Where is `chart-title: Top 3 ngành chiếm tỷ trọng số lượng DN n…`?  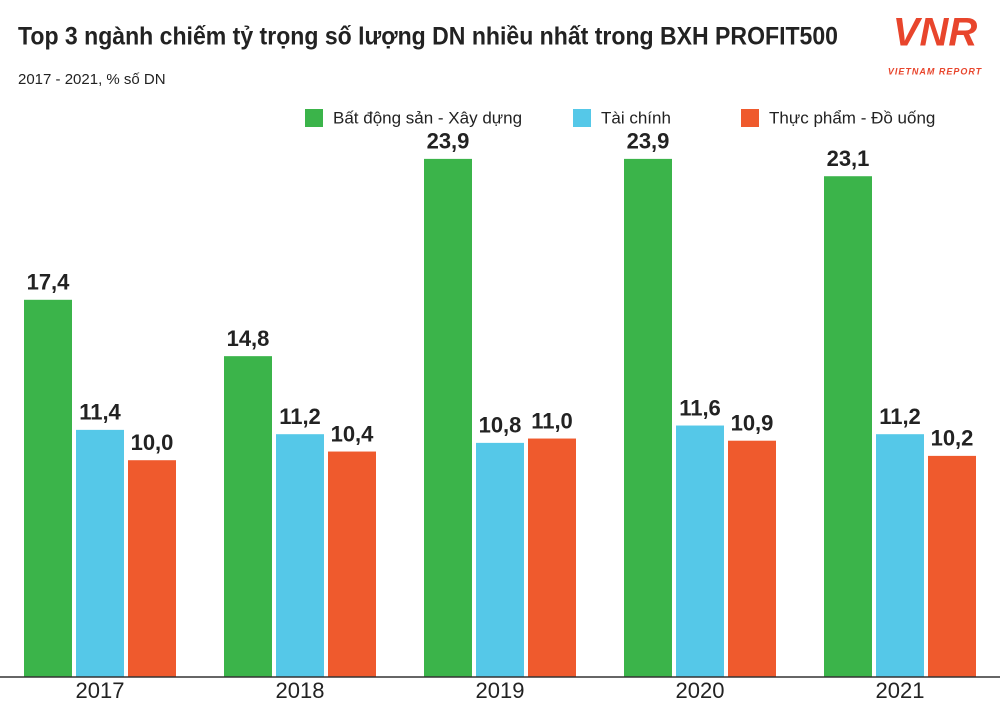
chart-title: Top 3 ngành chiếm tỷ trọng số lượng DN n… is located at coordinates (428, 37).